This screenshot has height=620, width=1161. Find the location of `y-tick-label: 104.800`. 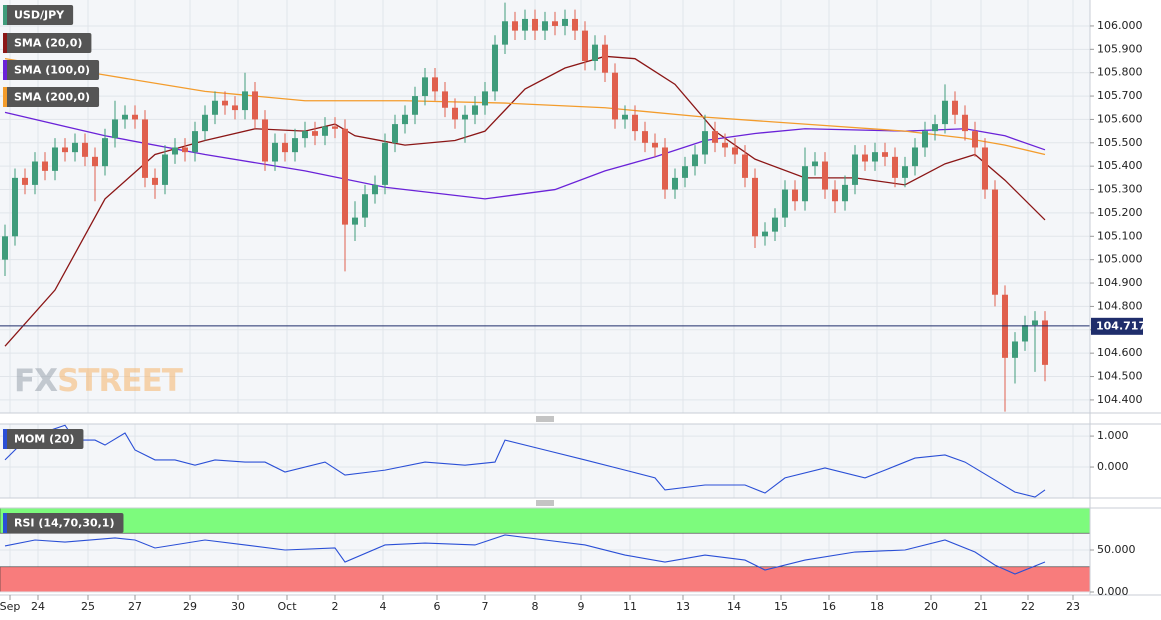

y-tick-label: 104.800 is located at coordinates (1120, 305).